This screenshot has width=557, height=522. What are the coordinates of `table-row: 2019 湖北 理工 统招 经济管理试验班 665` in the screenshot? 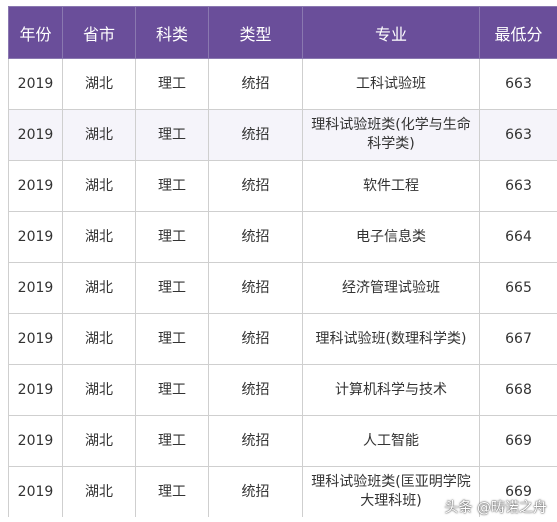 It's located at (282, 288).